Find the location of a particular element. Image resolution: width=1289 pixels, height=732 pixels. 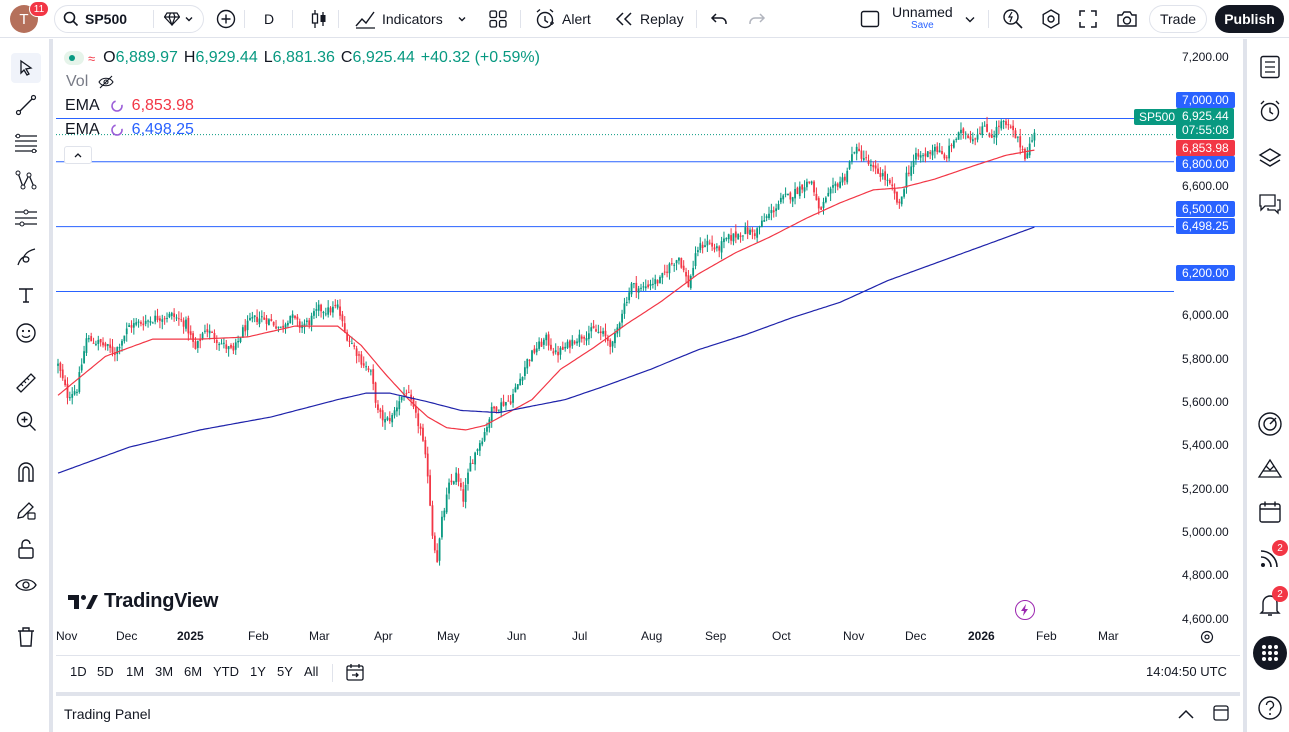

remove-drawings-tool is located at coordinates (26, 637).